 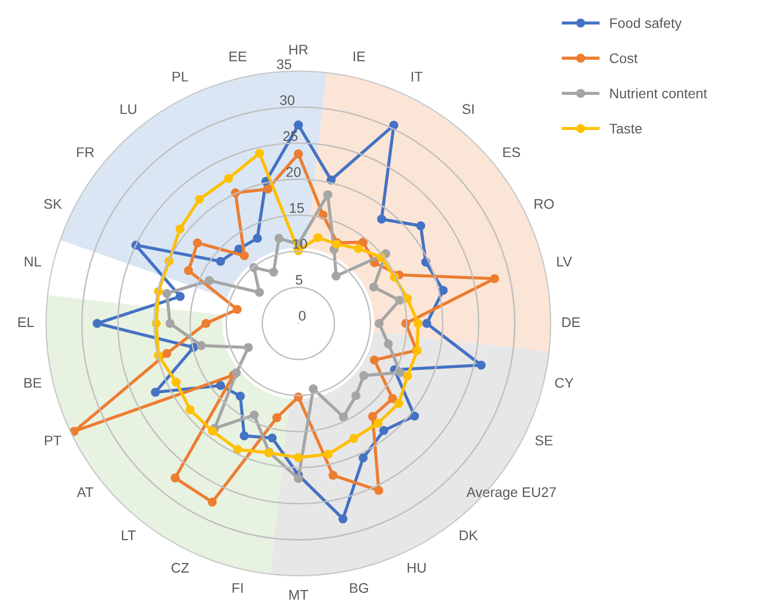 I want to click on y-tick-label: 35, so click(x=284, y=64).